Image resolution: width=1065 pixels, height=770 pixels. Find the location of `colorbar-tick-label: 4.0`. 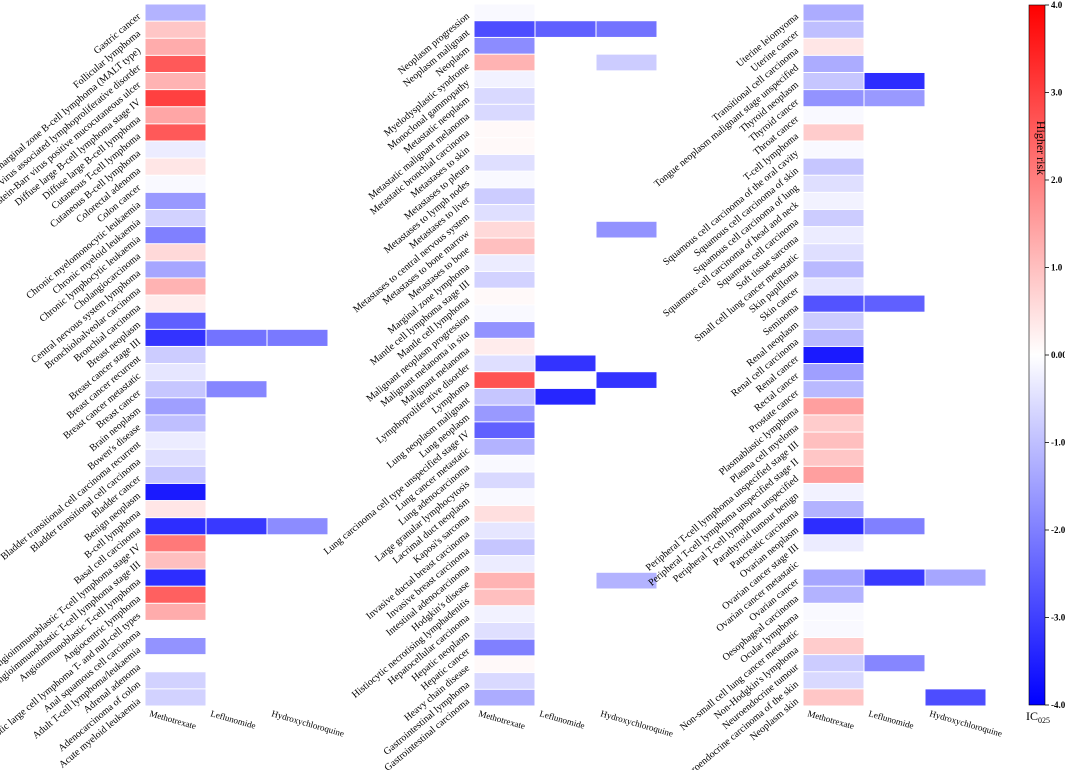

colorbar-tick-label: 4.0 is located at coordinates (1057, 5).